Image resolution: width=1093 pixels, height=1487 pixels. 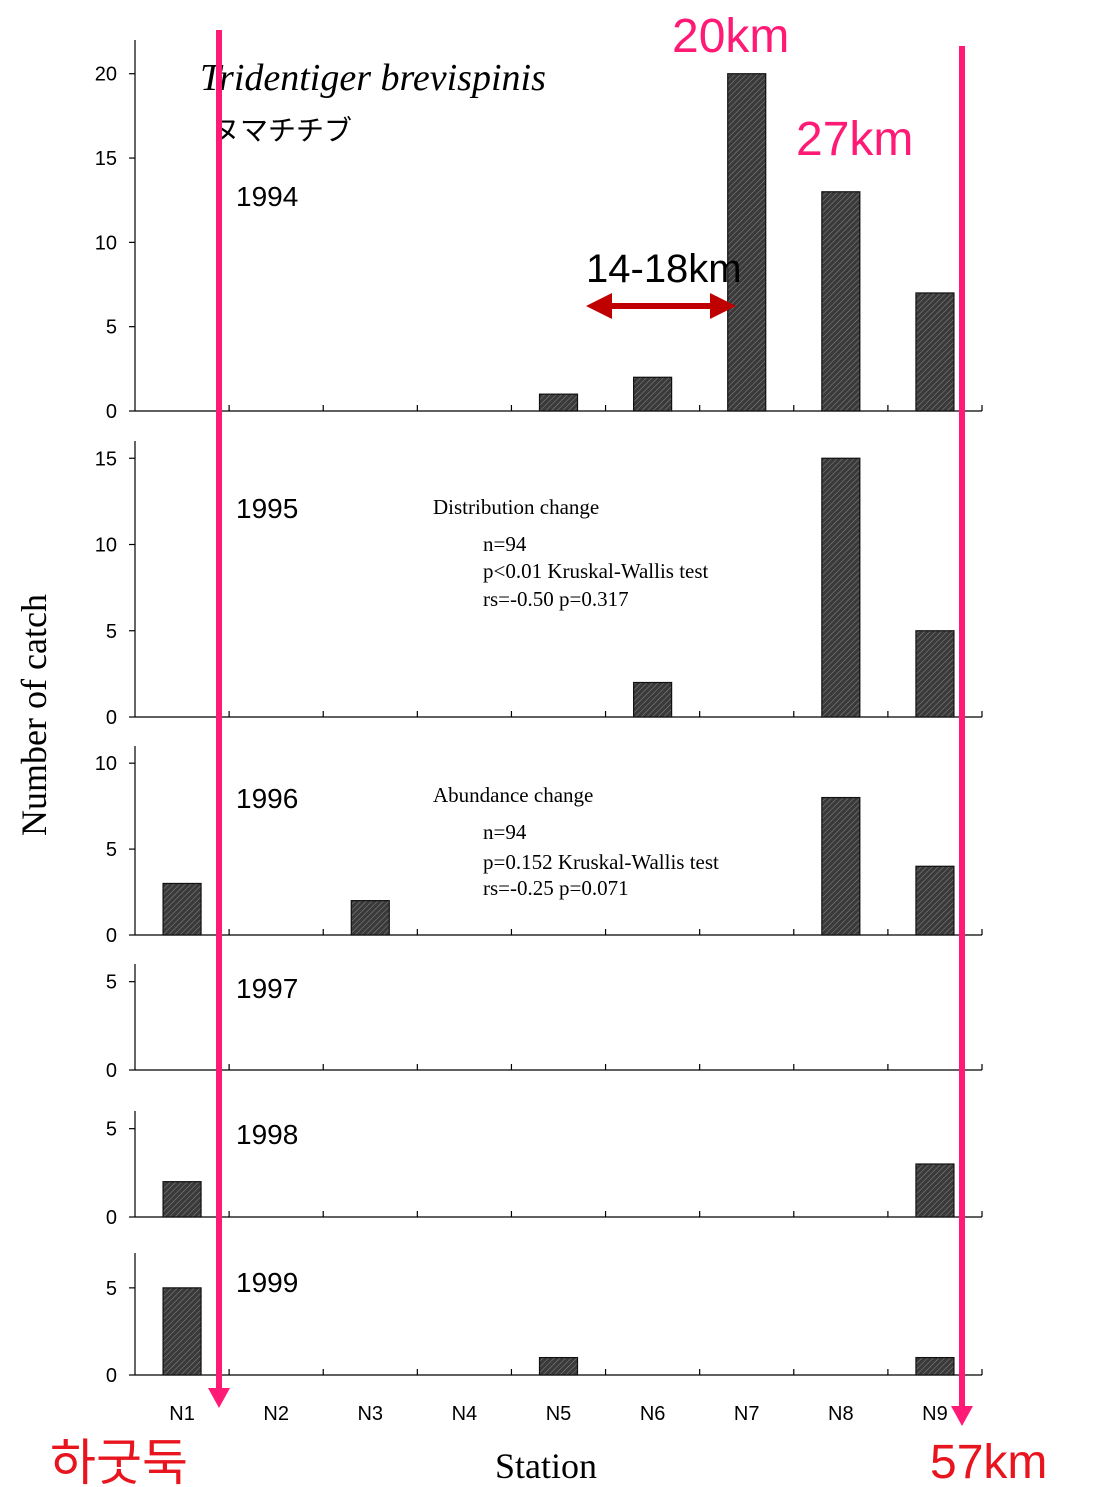 I want to click on km-27-label: 27km, so click(x=854, y=139).